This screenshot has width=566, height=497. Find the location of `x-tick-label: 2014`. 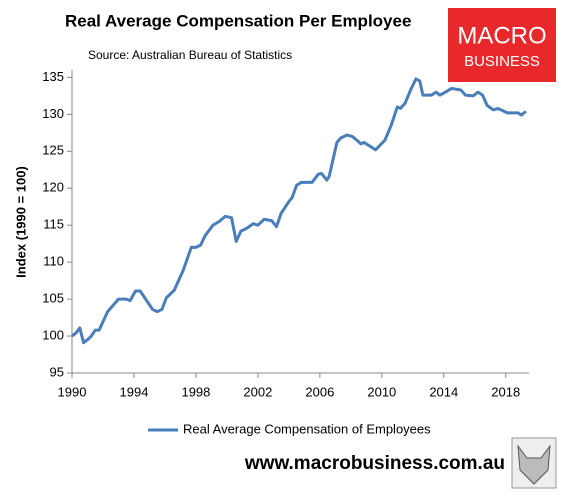

x-tick-label: 2014 is located at coordinates (443, 391).